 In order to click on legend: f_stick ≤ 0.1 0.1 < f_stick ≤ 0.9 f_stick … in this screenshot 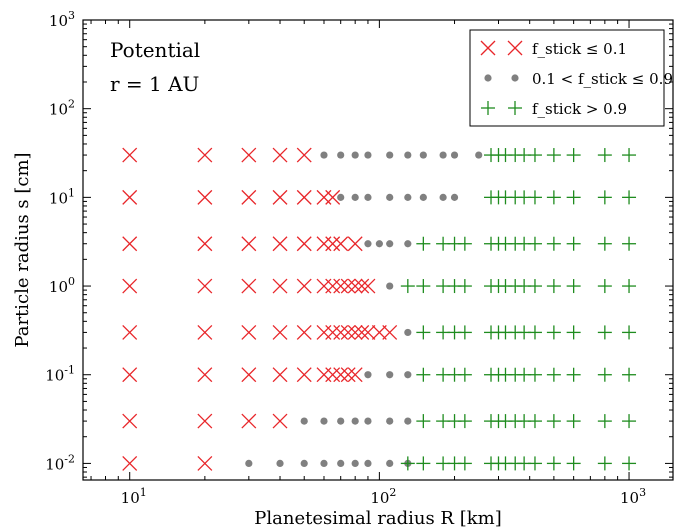, I will do `click(571, 78)`.